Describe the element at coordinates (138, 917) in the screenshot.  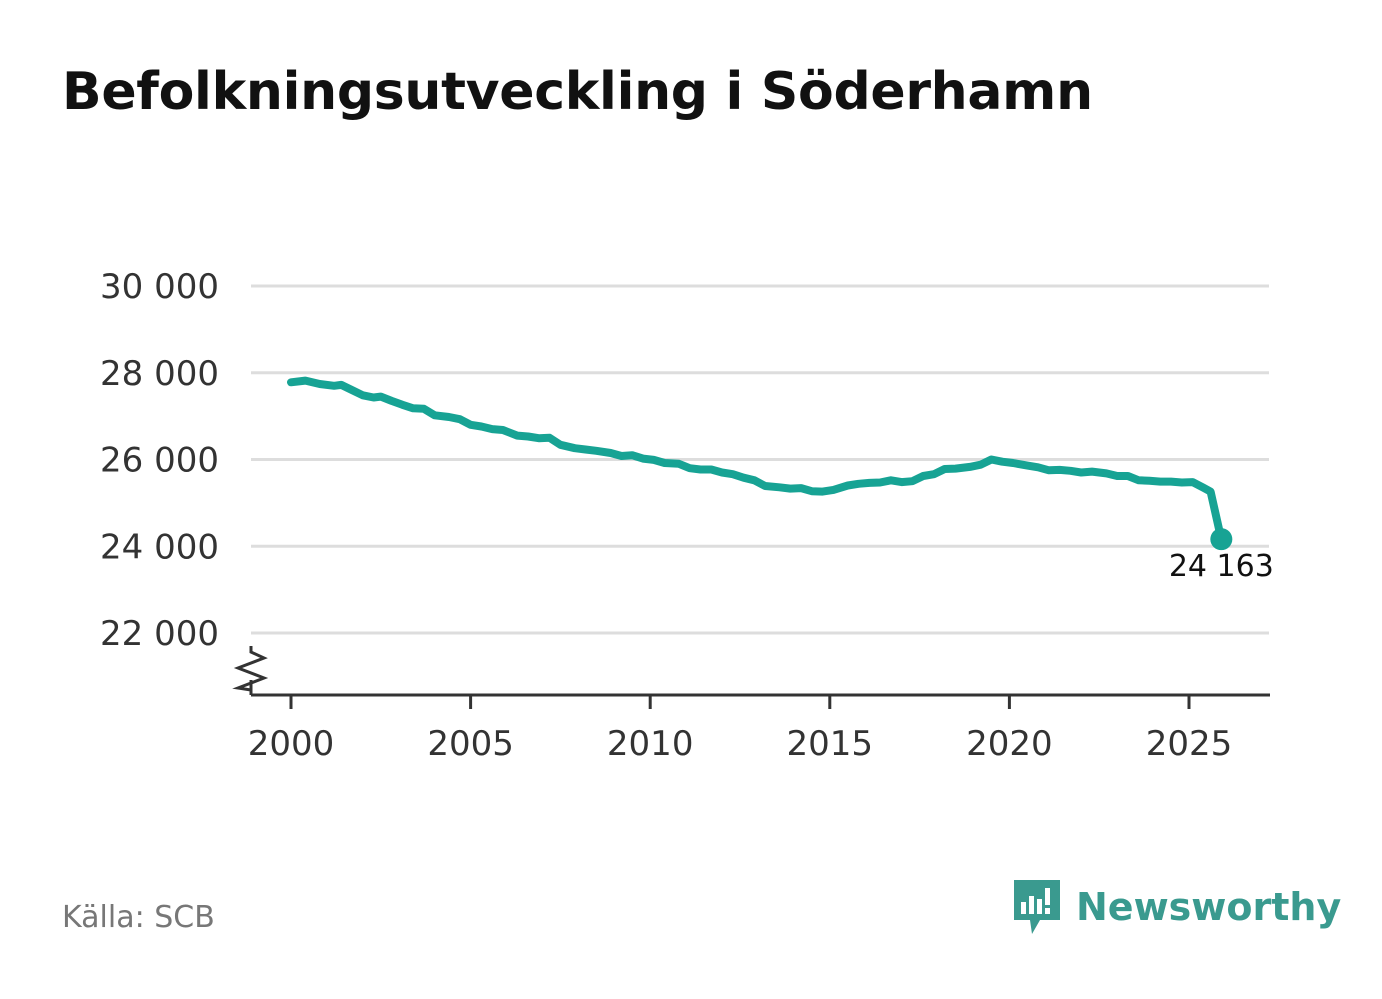
I see `source-note: Källa: SCB` at that location.